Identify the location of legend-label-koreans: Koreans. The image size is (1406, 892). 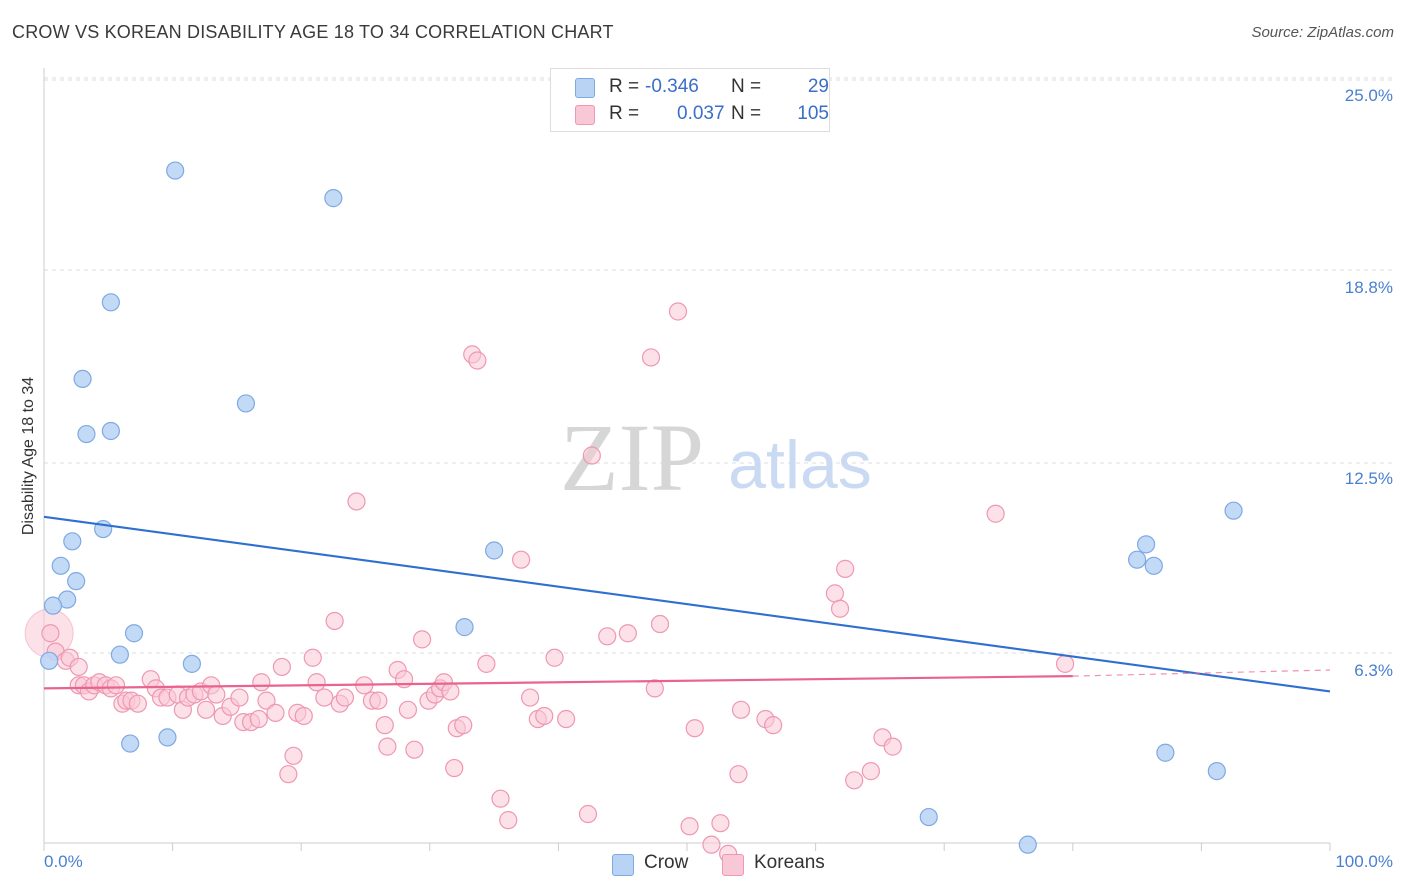
(789, 862).